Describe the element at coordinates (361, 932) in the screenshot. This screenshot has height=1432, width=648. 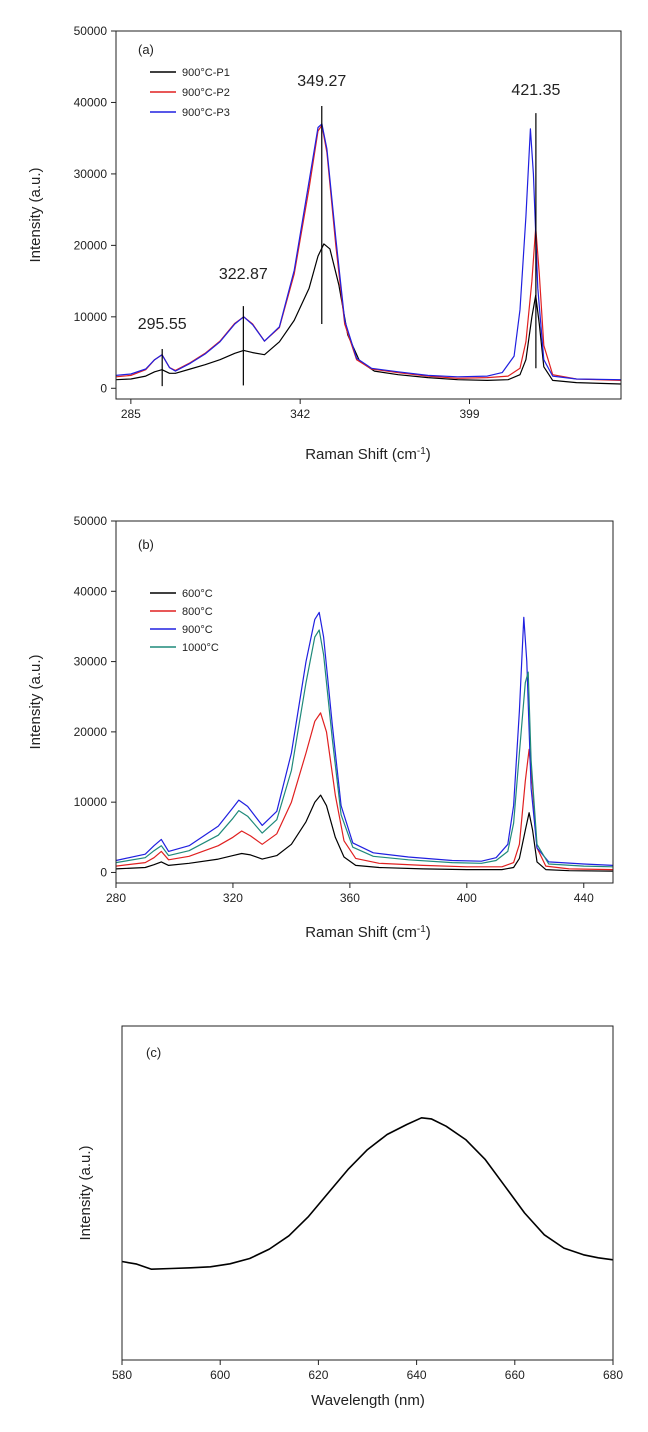
I see `x-axis-label-b-main: Raman Shift (cm` at that location.